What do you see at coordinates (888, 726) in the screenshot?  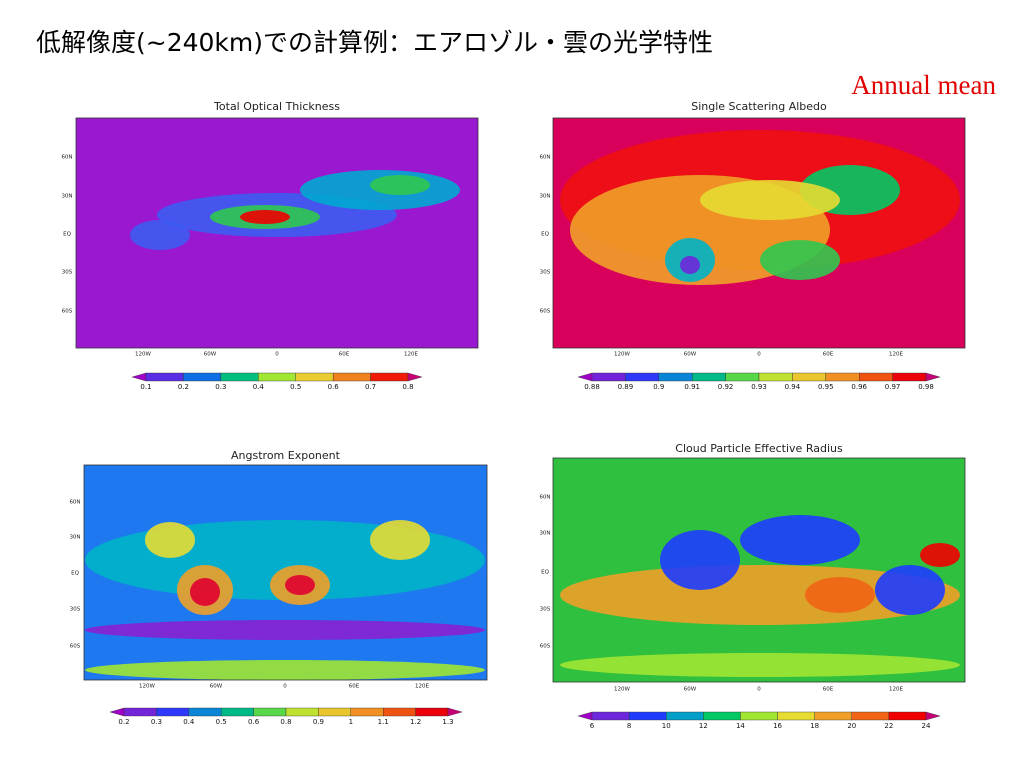 I see `colorbar-label: 22` at bounding box center [888, 726].